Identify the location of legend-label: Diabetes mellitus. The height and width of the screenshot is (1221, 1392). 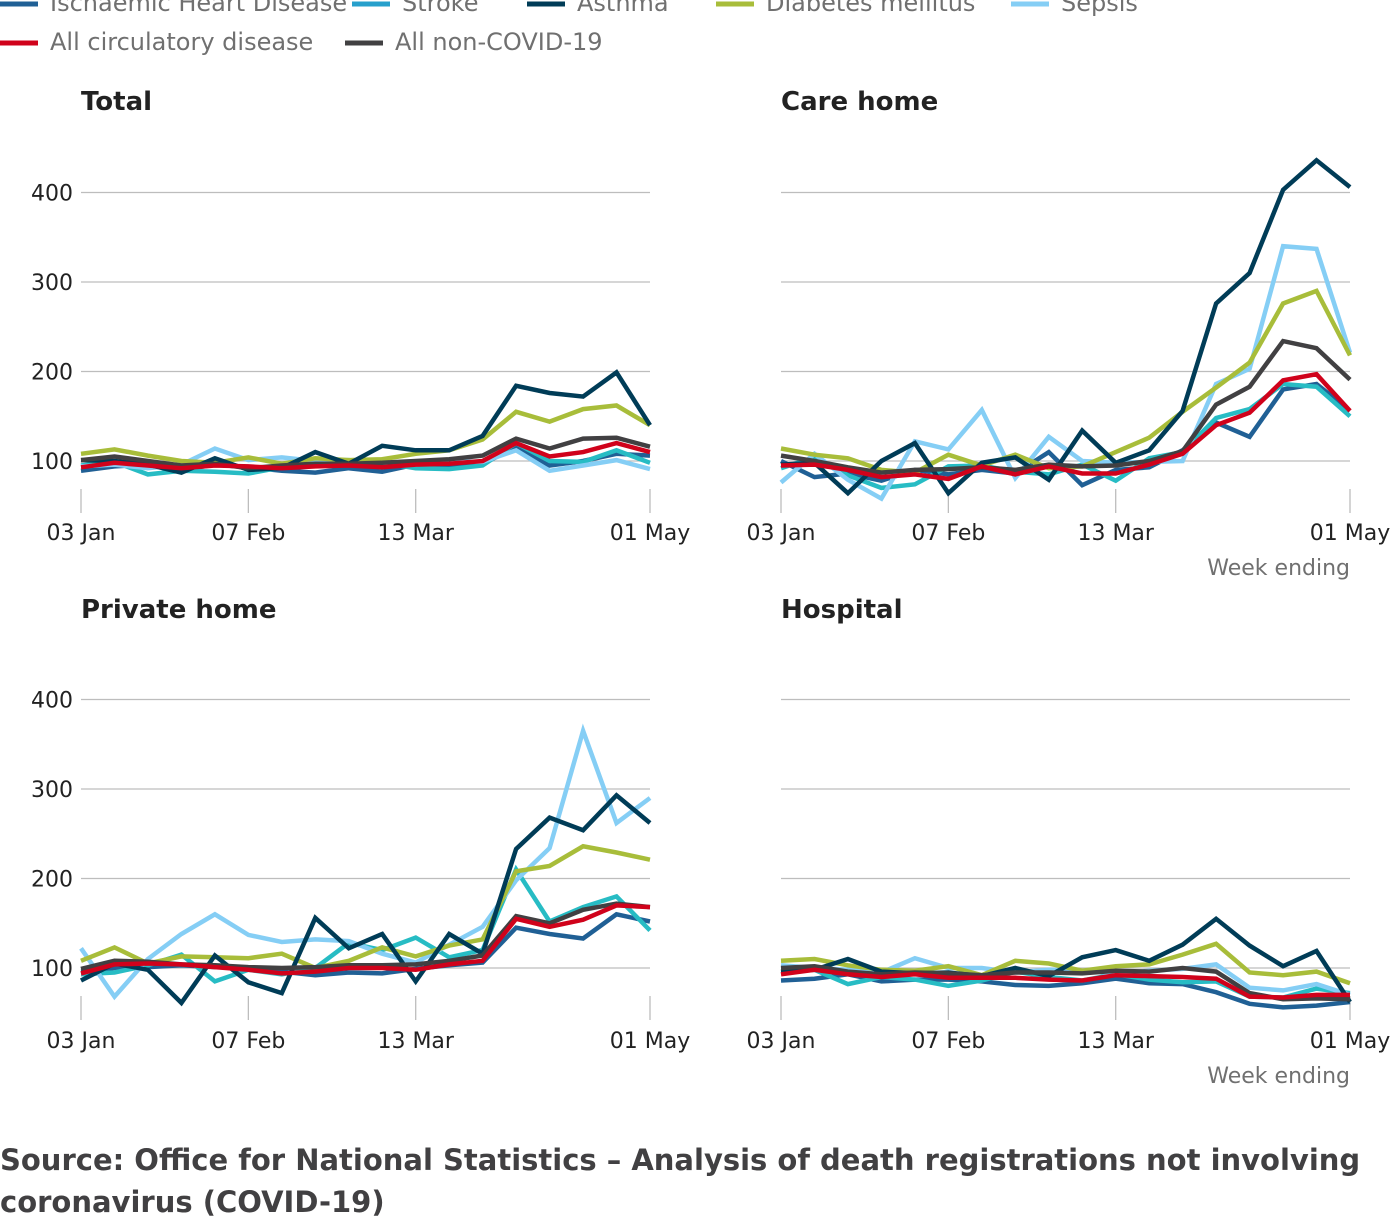
(870, 8).